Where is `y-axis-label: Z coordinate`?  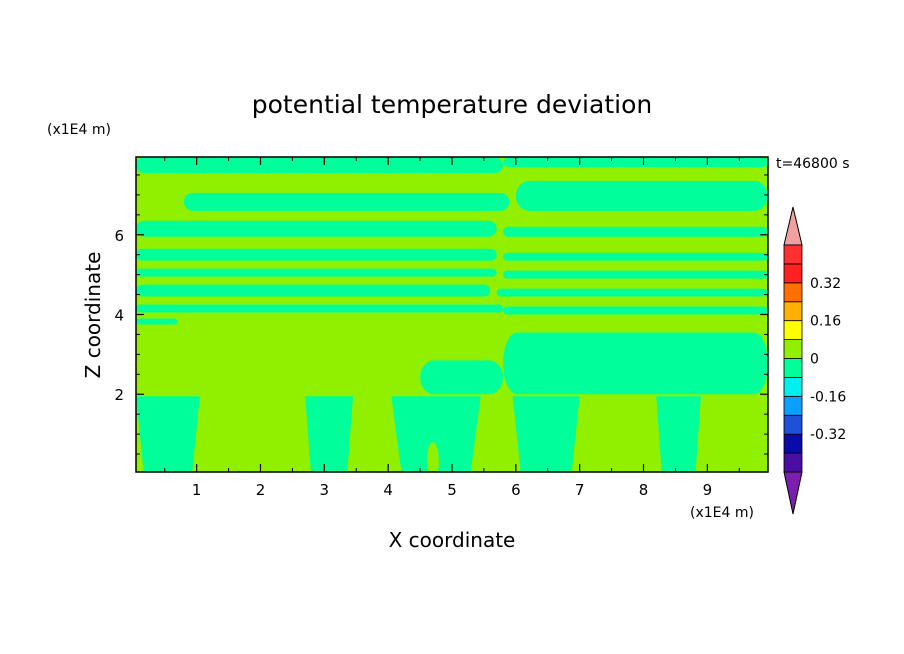 y-axis-label: Z coordinate is located at coordinates (93, 315).